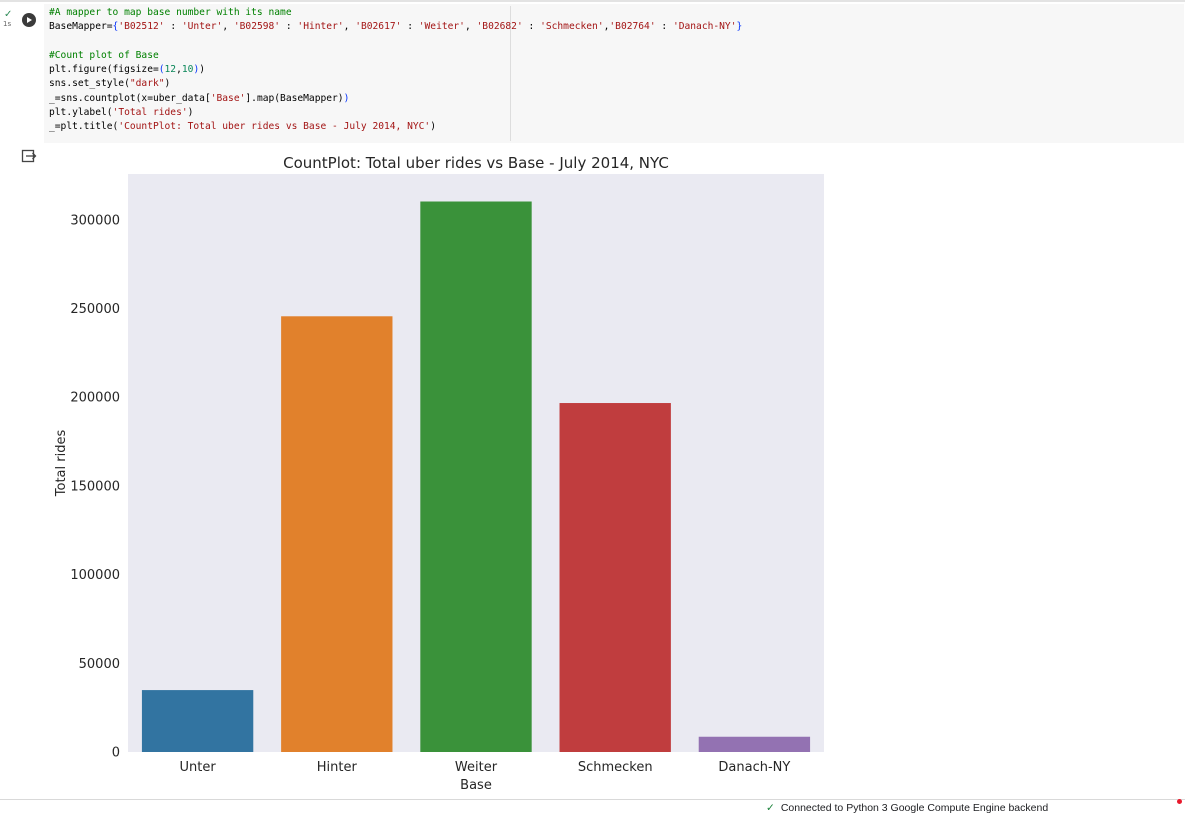 The image size is (1185, 817). Describe the element at coordinates (337, 534) in the screenshot. I see `bar-hinter` at that location.